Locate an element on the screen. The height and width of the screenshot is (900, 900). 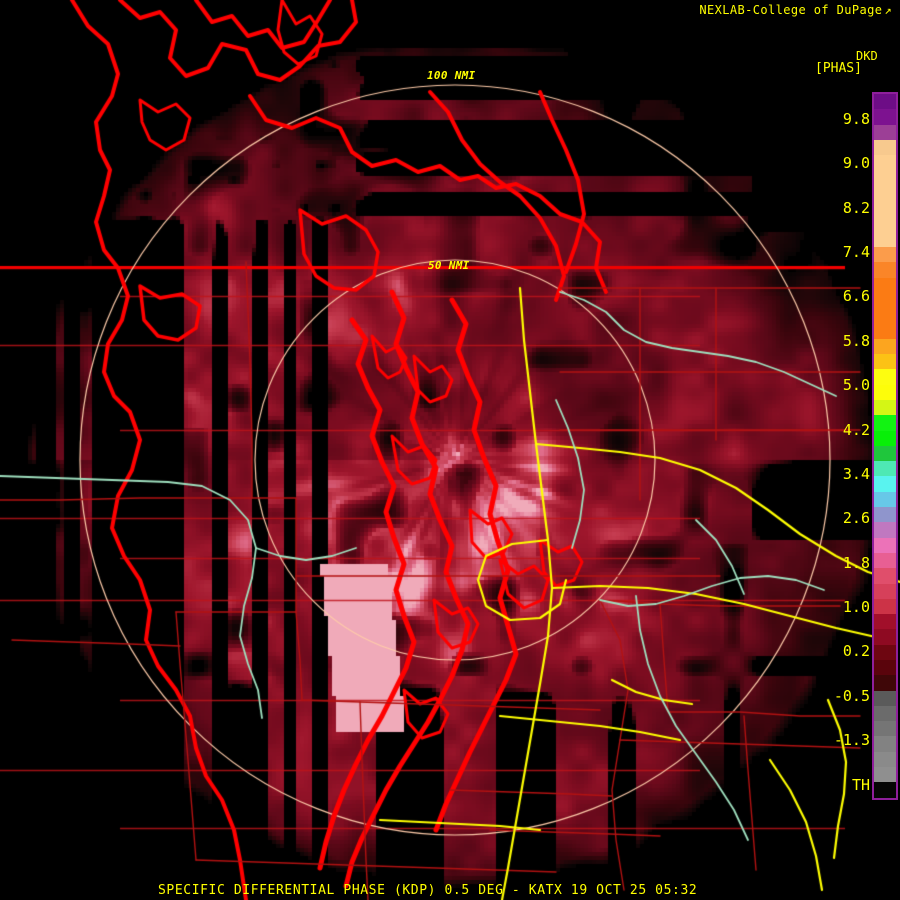
external-link-icon: ↗ is located at coordinates (888, 10).